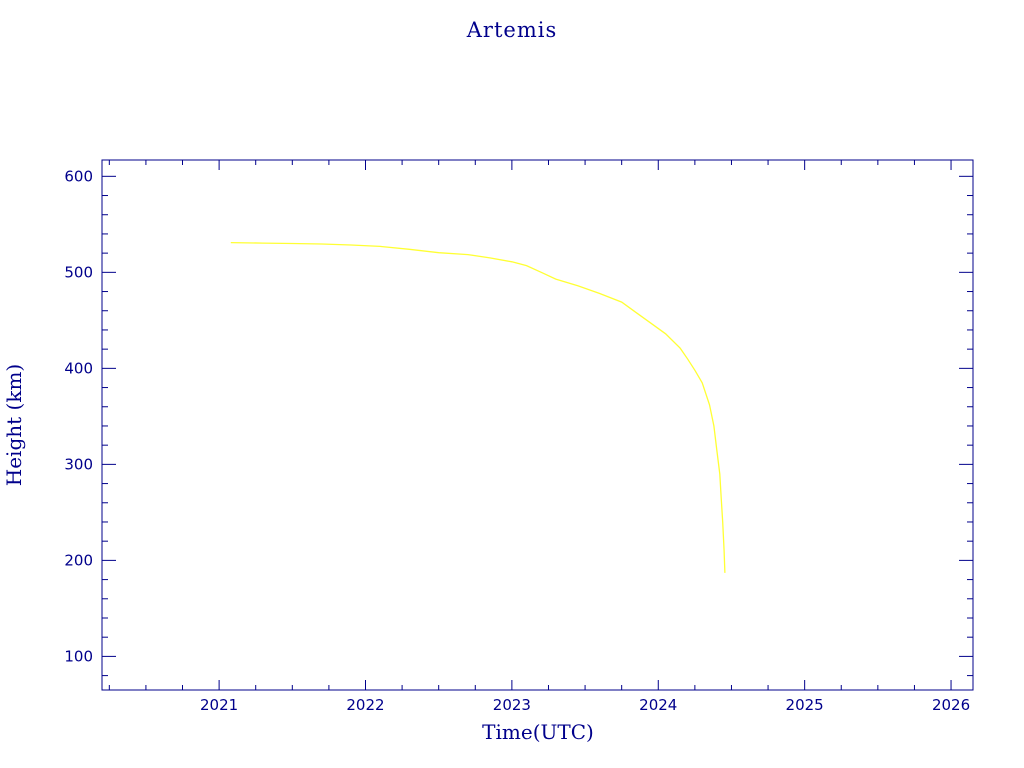 Image resolution: width=1024 pixels, height=768 pixels. I want to click on y-tick-label: 500, so click(78, 272).